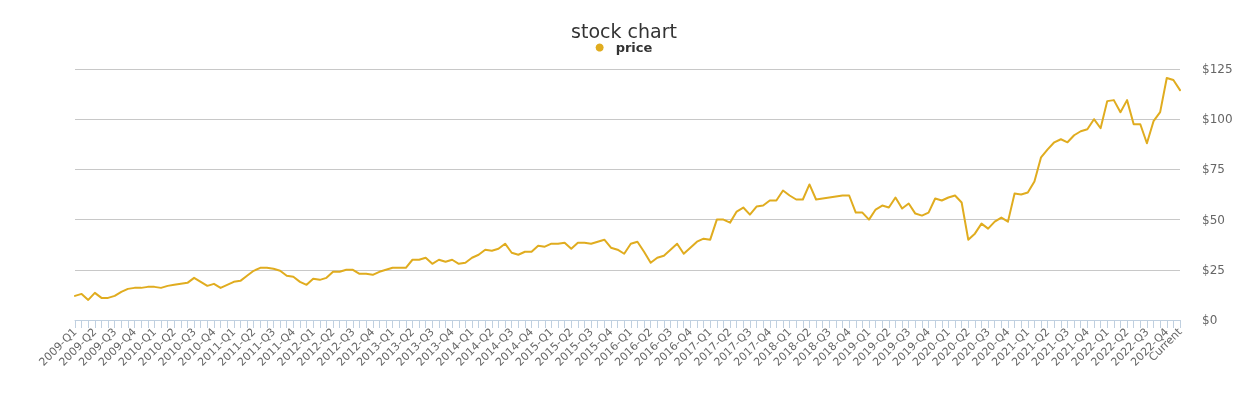 The height and width of the screenshot is (405, 1248). I want to click on y-tick-label: $100, so click(1217, 119).